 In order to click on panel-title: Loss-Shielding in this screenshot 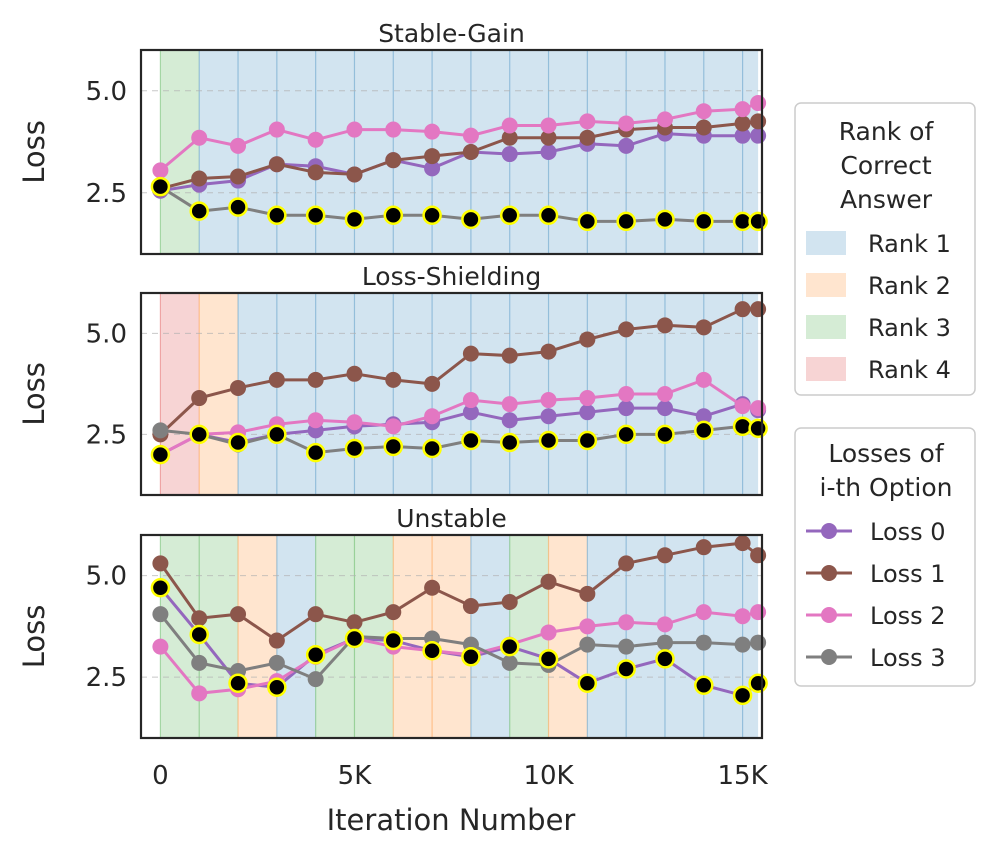, I will do `click(451, 276)`.